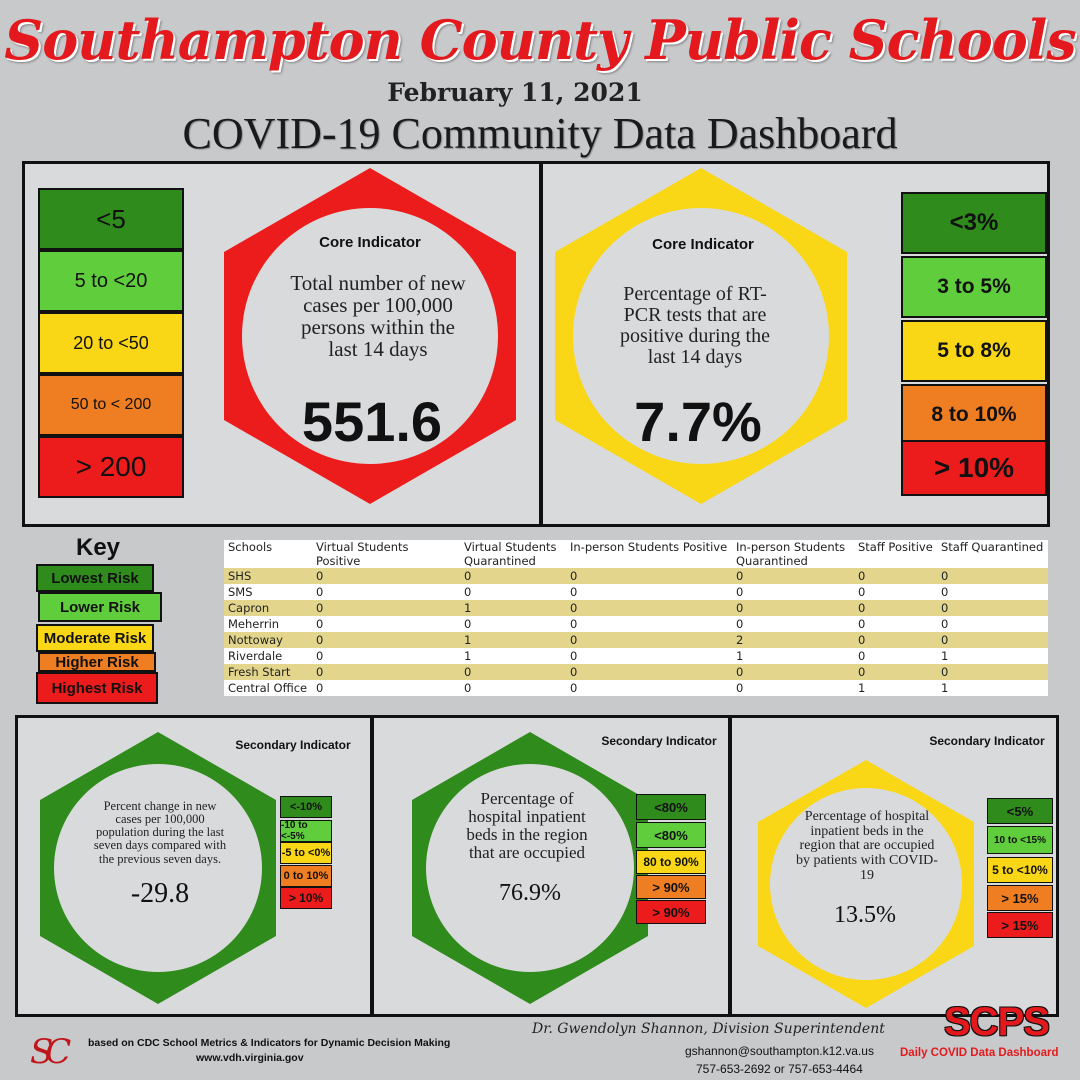  What do you see at coordinates (268, 592) in the screenshot?
I see `school-name: SMS` at bounding box center [268, 592].